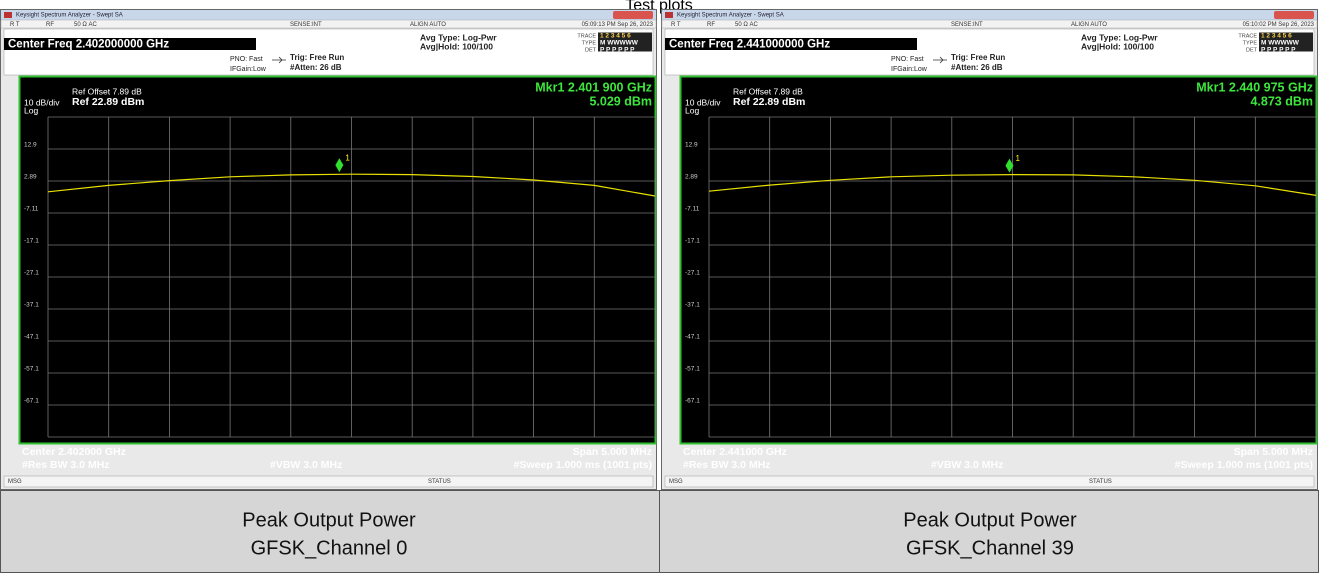 The width and height of the screenshot is (1319, 573). Describe the element at coordinates (88, 45) in the screenshot. I see `center-freq: Center Freq 2.402000000 GHz` at that location.